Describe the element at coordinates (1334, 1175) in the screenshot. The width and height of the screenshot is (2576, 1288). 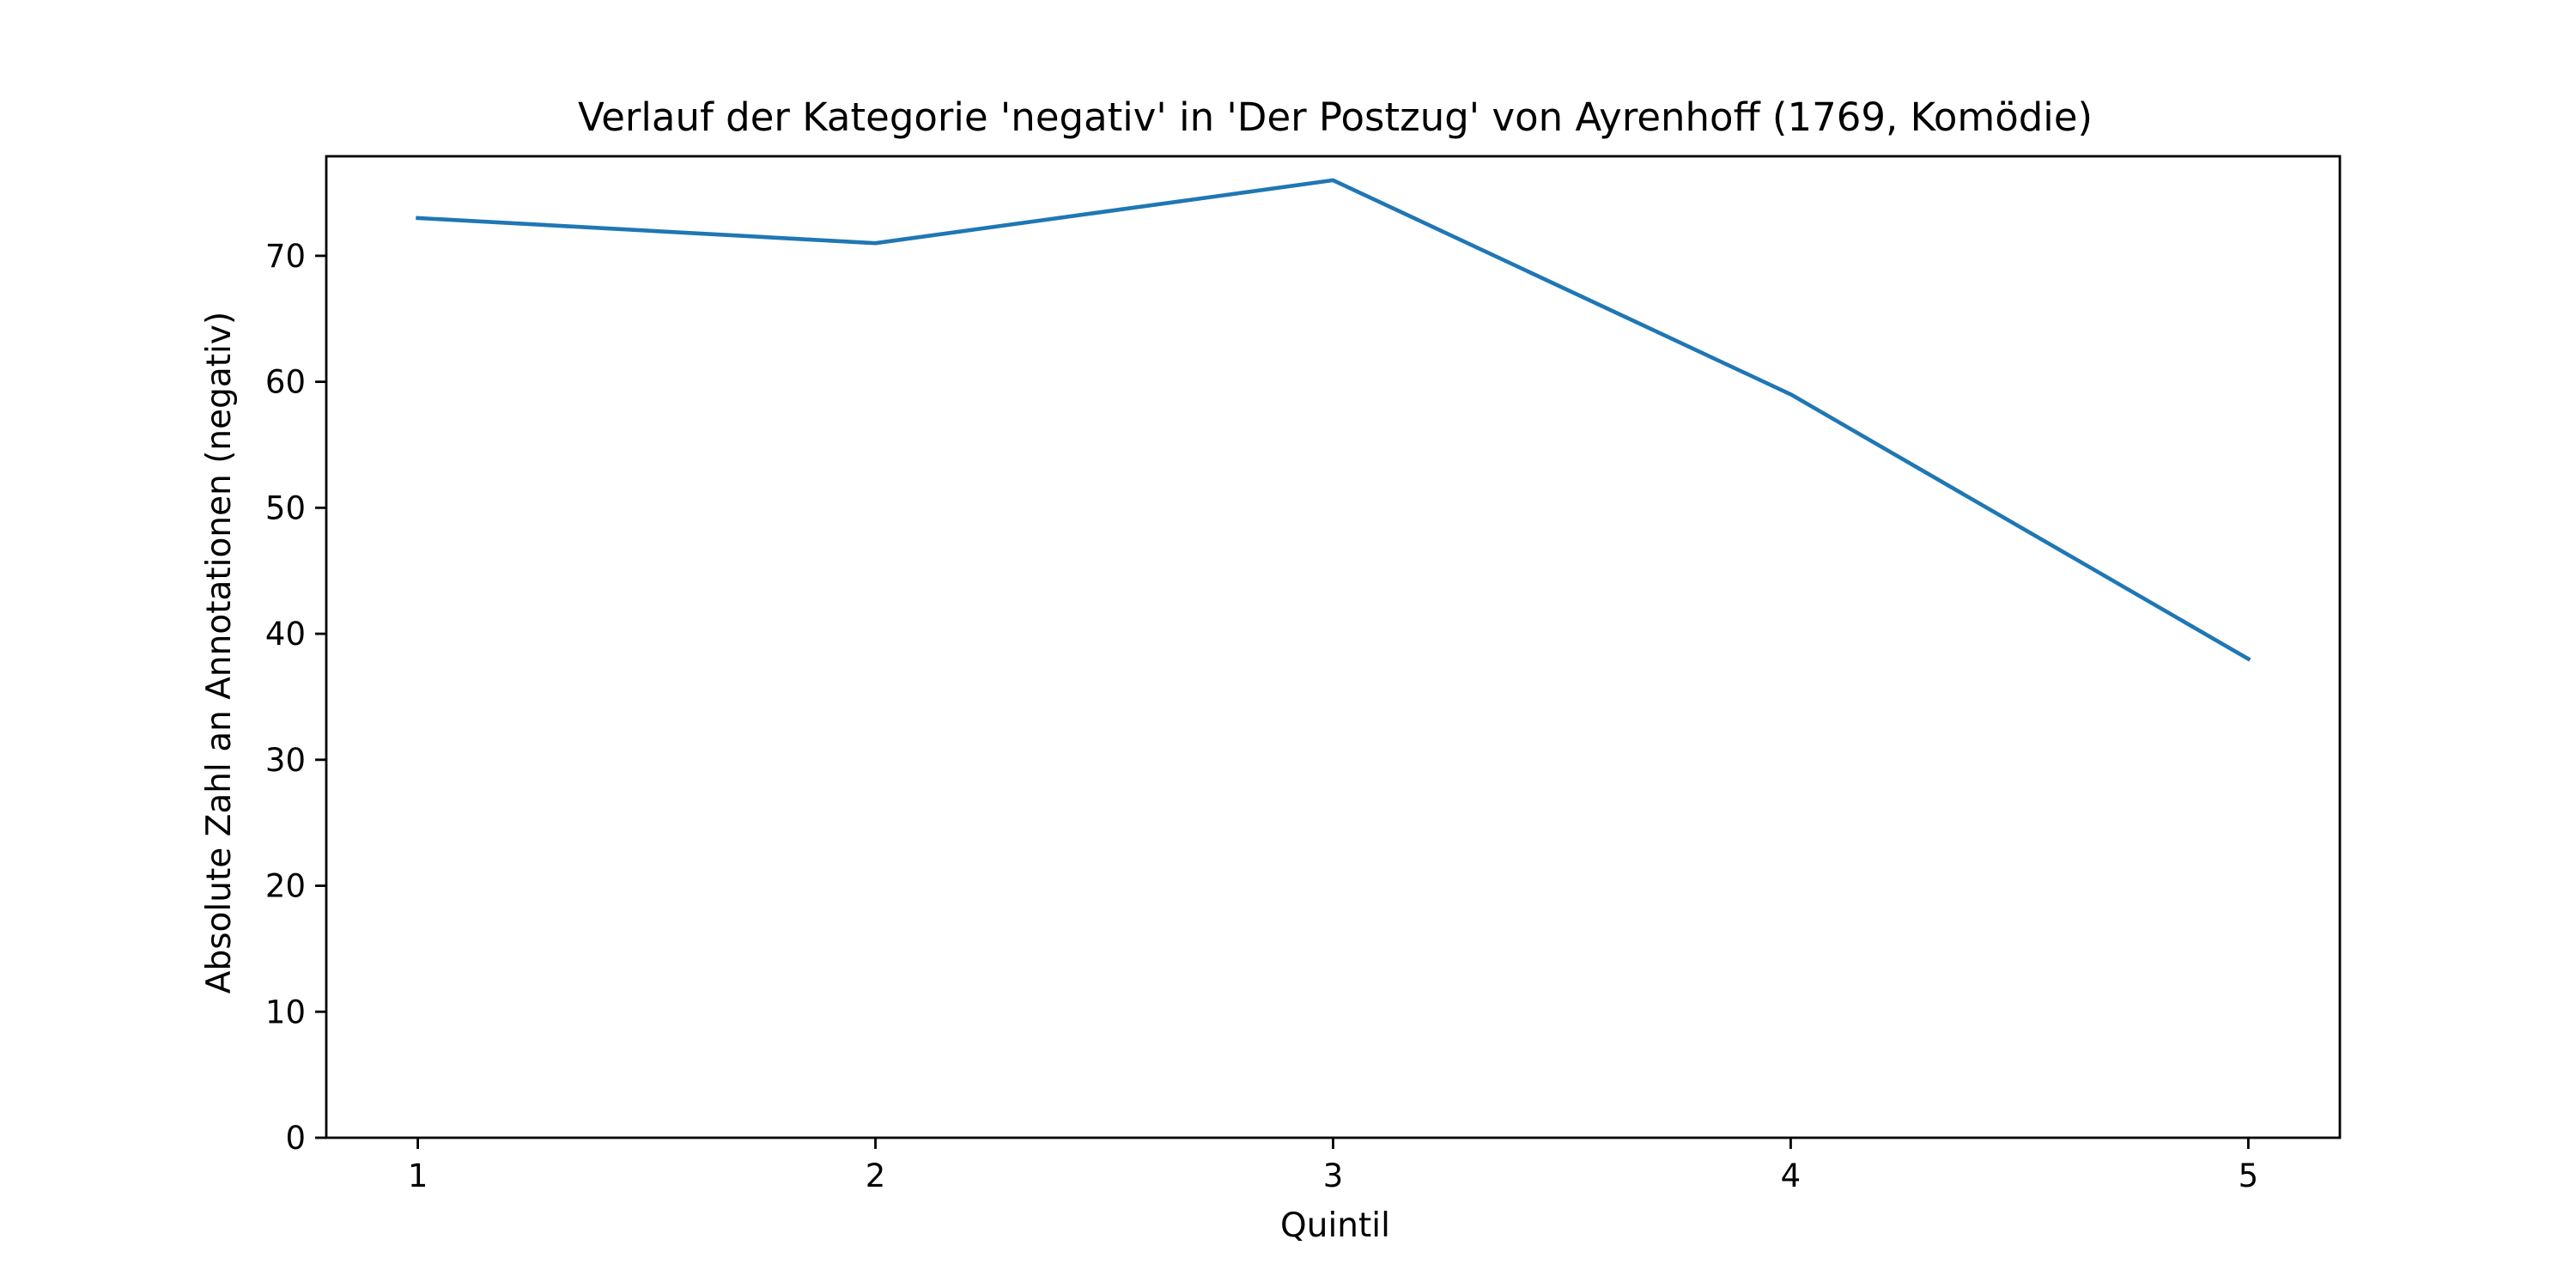
I see `x-tick-label: 3` at that location.